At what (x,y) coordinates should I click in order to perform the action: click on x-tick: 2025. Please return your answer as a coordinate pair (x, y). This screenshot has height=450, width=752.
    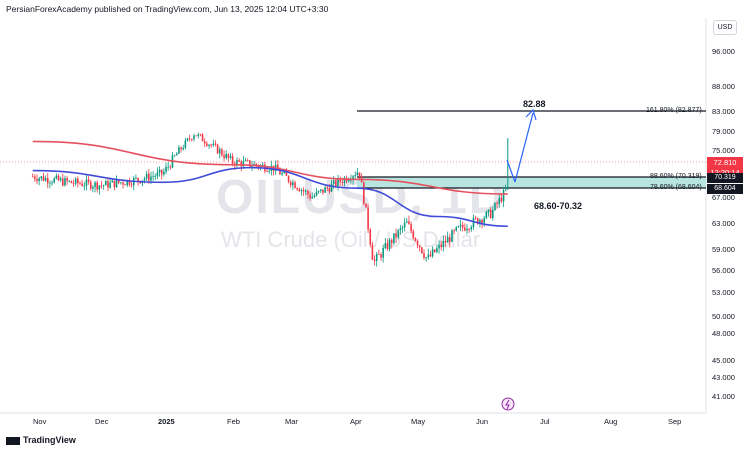
    Looking at the image, I should click on (166, 421).